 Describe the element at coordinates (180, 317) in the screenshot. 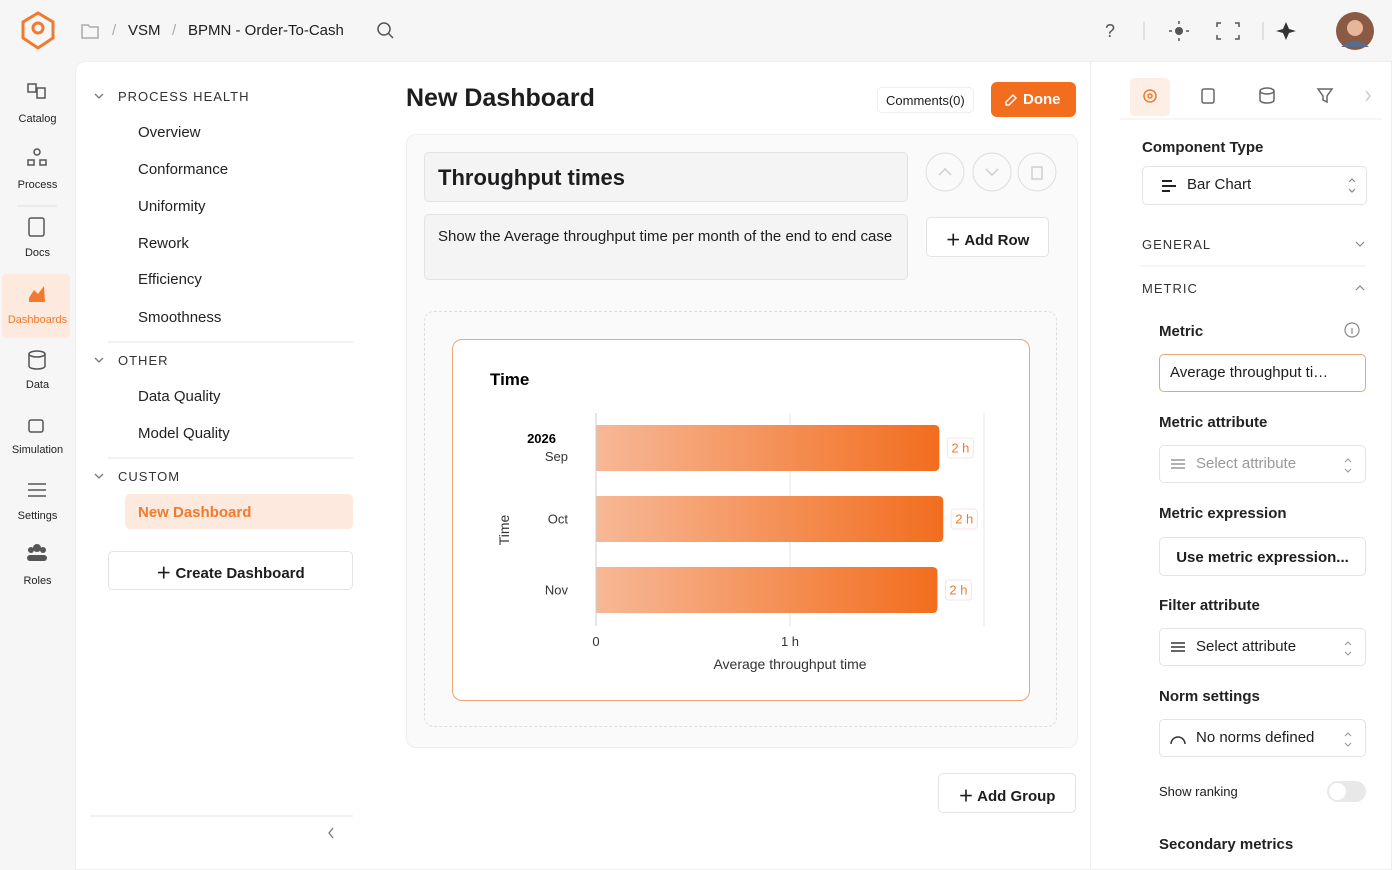

I see `sidebar-item: Smoothness` at that location.